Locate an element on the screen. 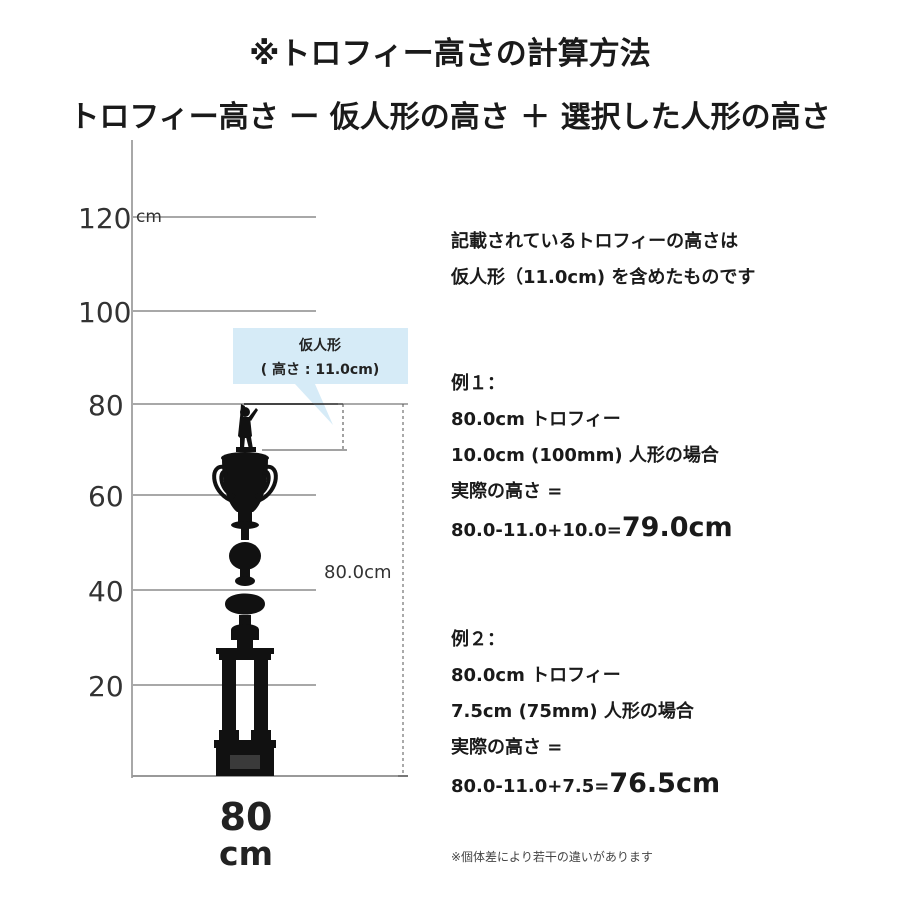 This screenshot has height=900, width=900. intro-line-1: 記載されているトロフィーの高さは is located at coordinates (595, 241).